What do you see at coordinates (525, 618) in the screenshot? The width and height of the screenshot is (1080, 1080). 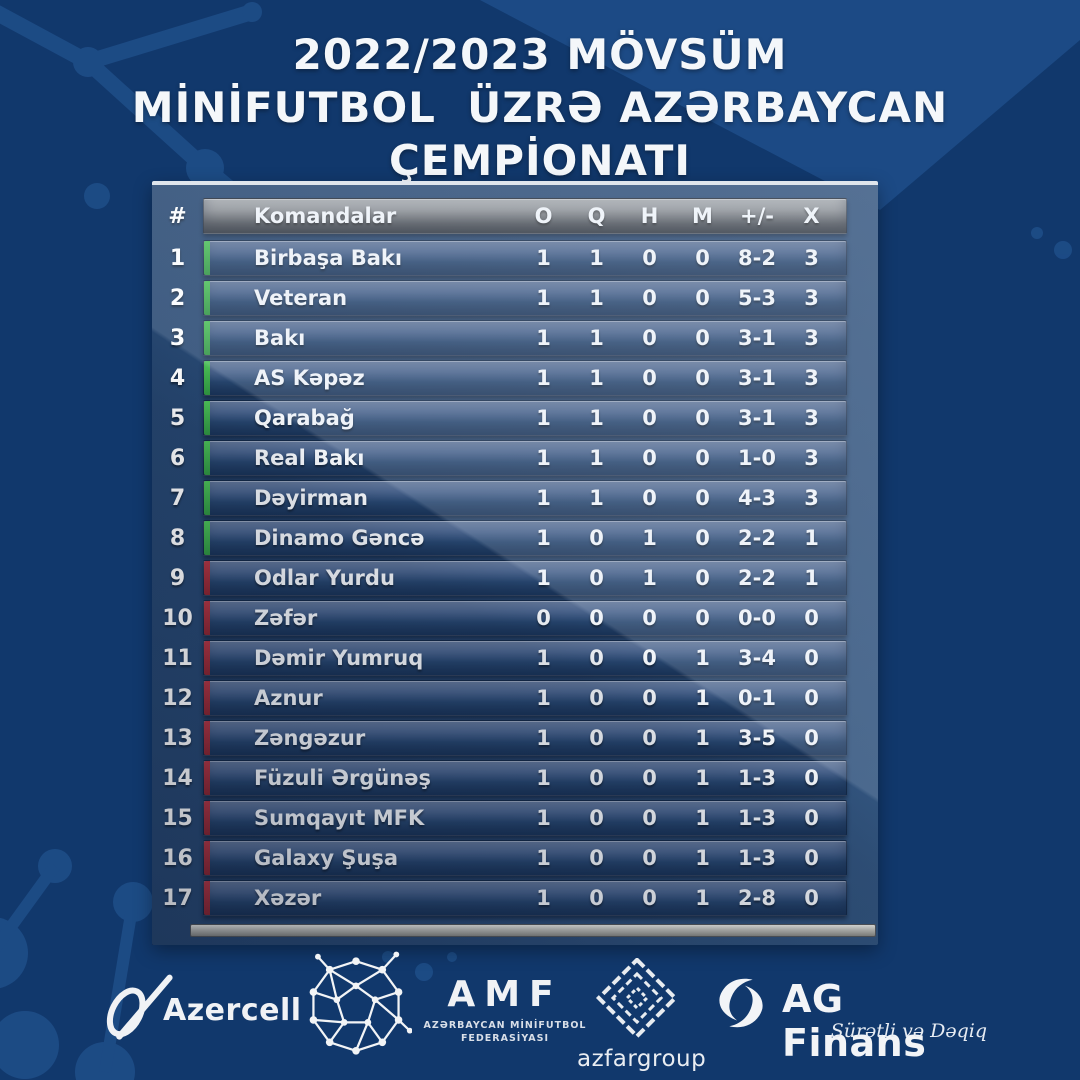 I see `team-row-bar: Zəfər 0 0 0 0 0-0 0` at bounding box center [525, 618].